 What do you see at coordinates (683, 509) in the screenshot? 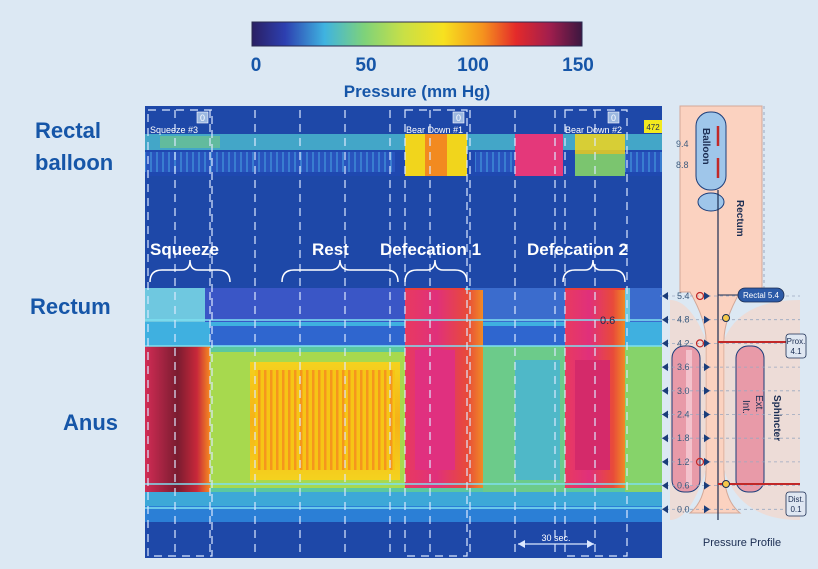
I see `sensor-tick: 0.0` at bounding box center [683, 509].